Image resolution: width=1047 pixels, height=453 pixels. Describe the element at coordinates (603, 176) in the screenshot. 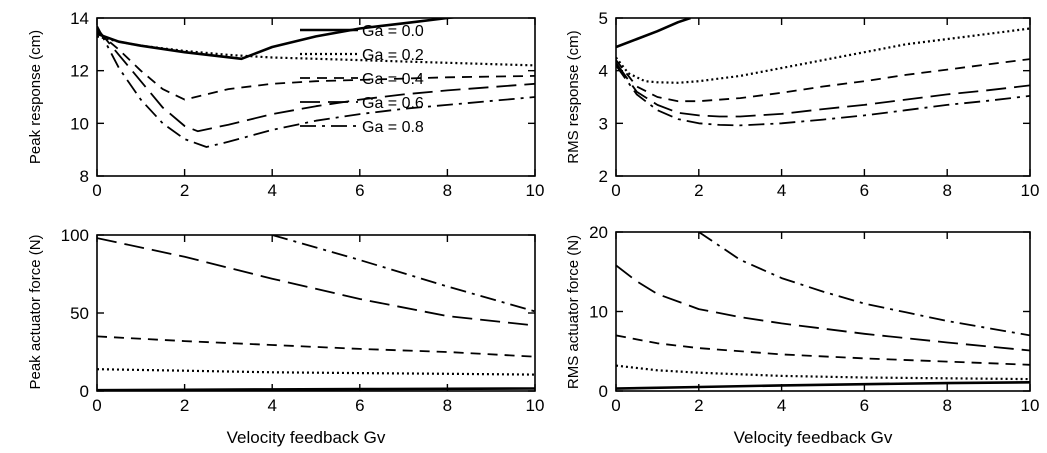

I see `y-tick-label: 2` at that location.